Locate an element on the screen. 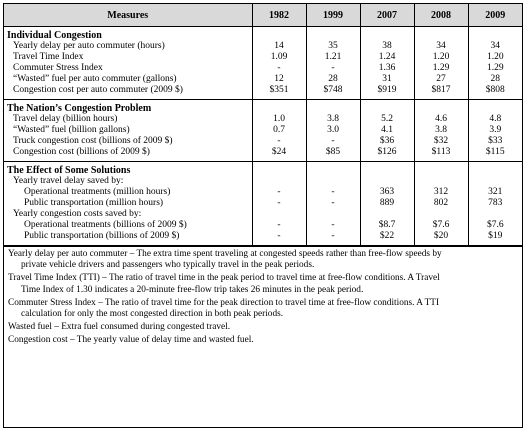 This screenshot has height=432, width=528. header-row: Measures 1982 1999 2007 2008 2009 is located at coordinates (263, 15).